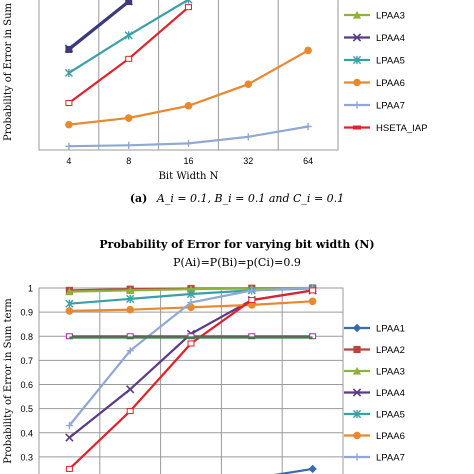  What do you see at coordinates (308, 161) in the screenshot?
I see `x-tick-label: 64` at bounding box center [308, 161].